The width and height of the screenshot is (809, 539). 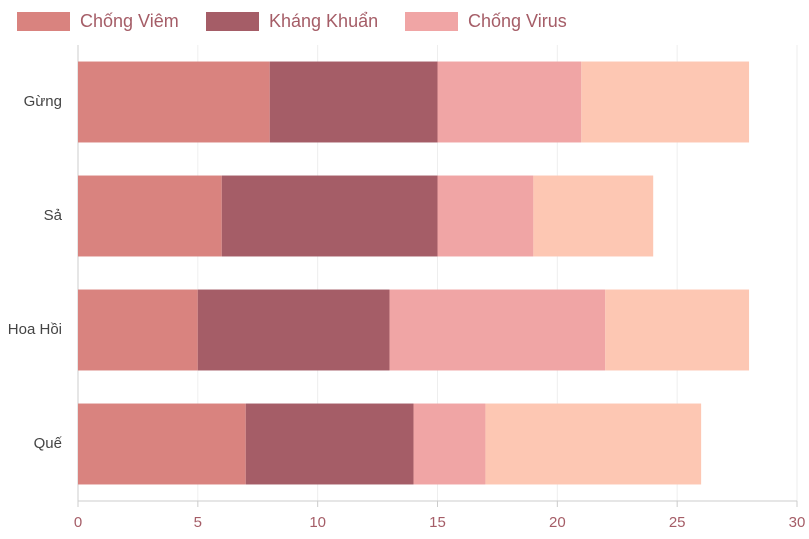 What do you see at coordinates (677, 522) in the screenshot?
I see `x-tick-label: 25` at bounding box center [677, 522].